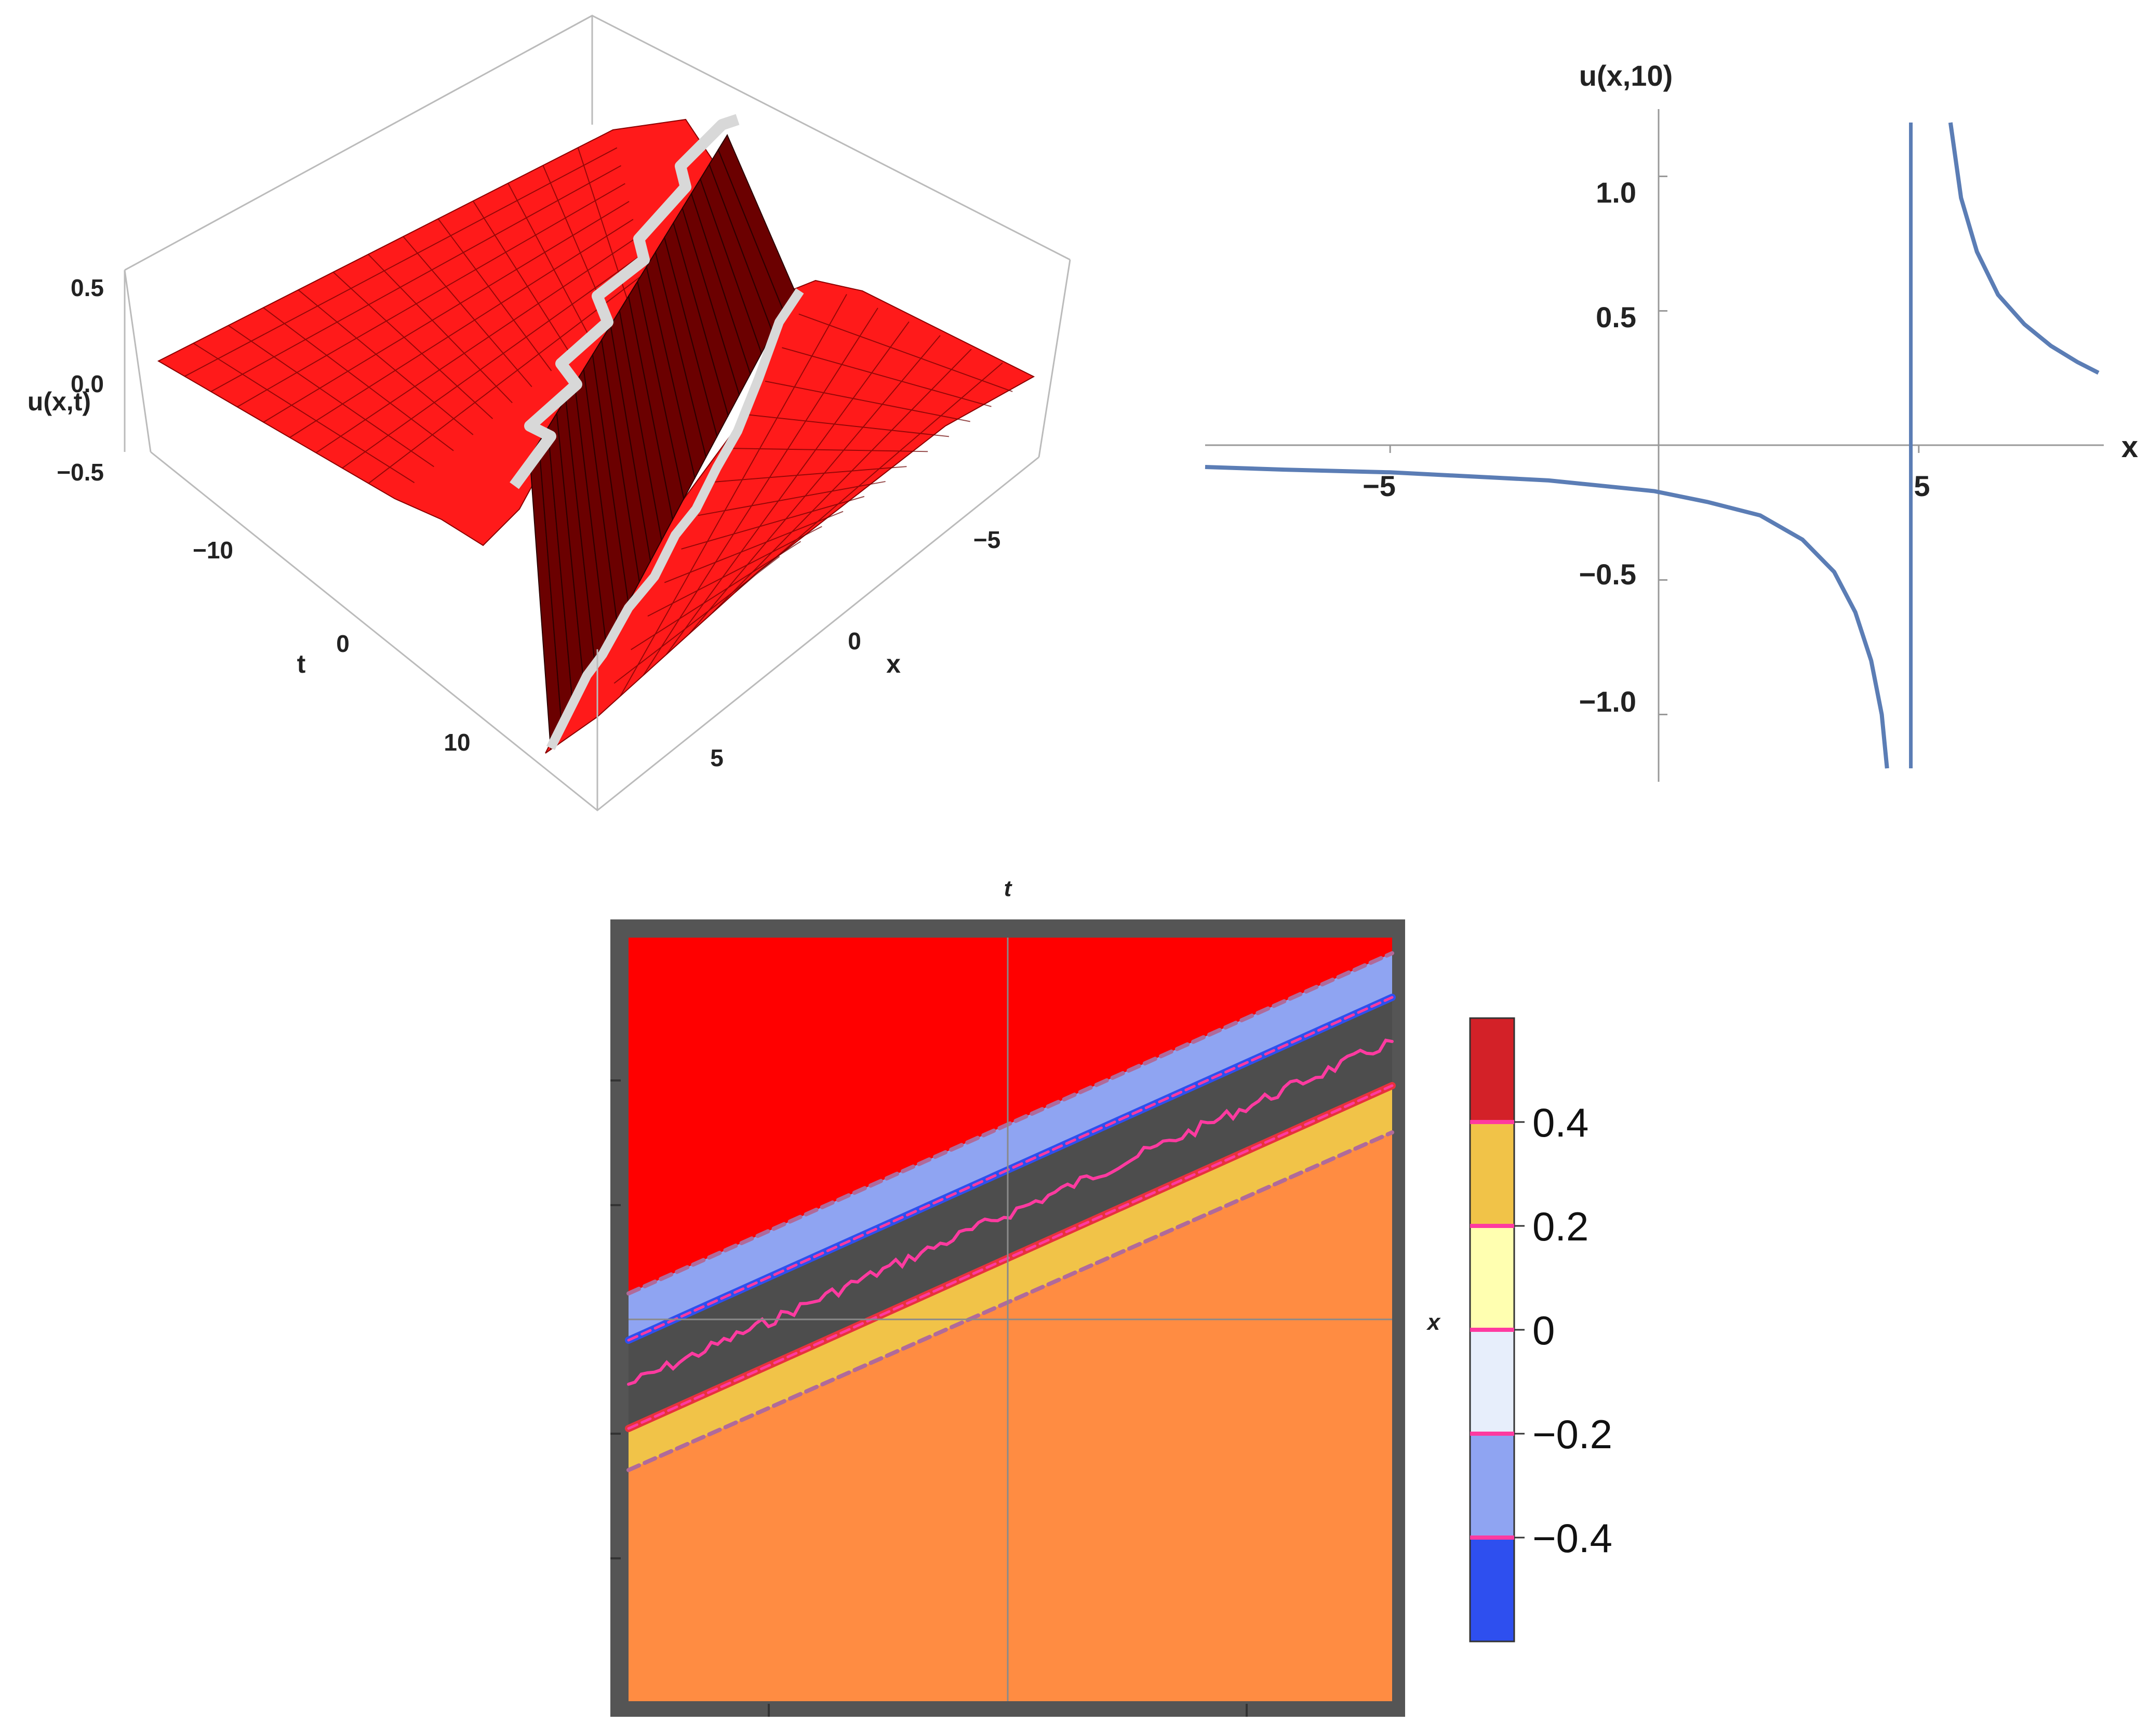  What do you see at coordinates (1519, 1330) in the screenshot?
I see `legend-ticks` at bounding box center [1519, 1330].